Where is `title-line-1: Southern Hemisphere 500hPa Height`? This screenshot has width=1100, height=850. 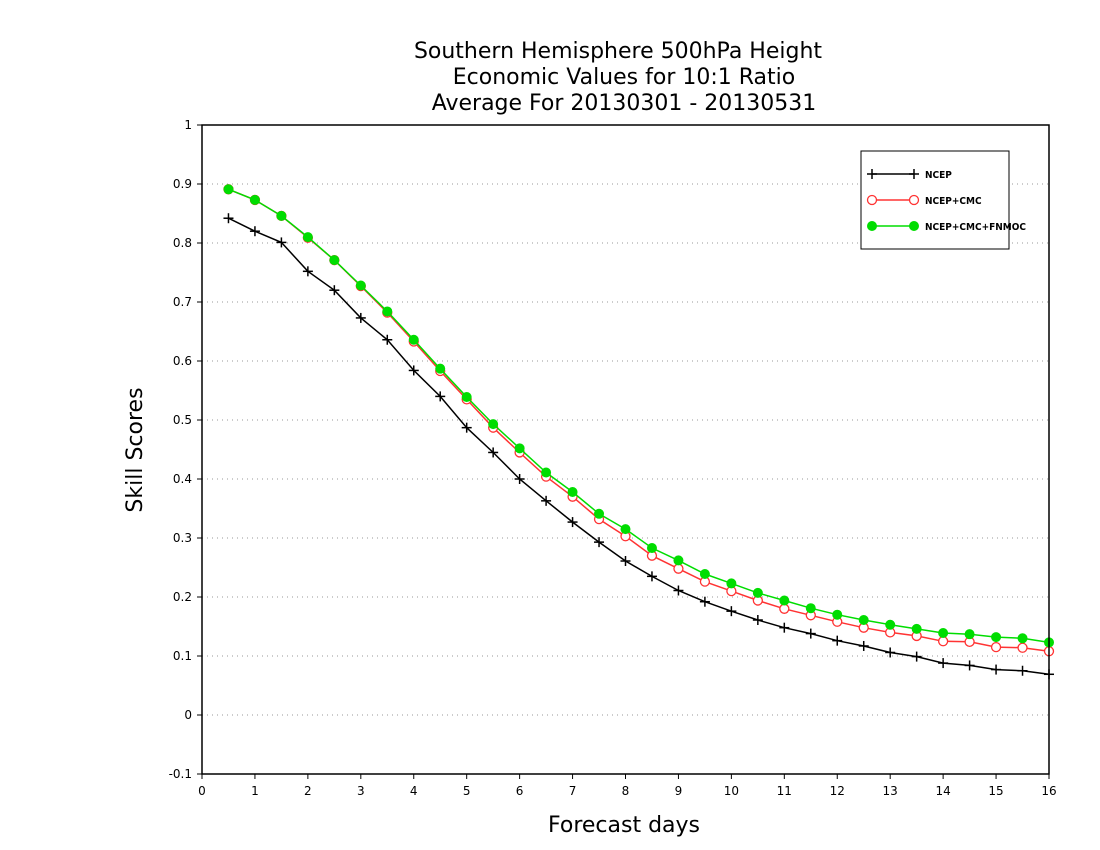 title-line-1: Southern Hemisphere 500hPa Height is located at coordinates (618, 51).